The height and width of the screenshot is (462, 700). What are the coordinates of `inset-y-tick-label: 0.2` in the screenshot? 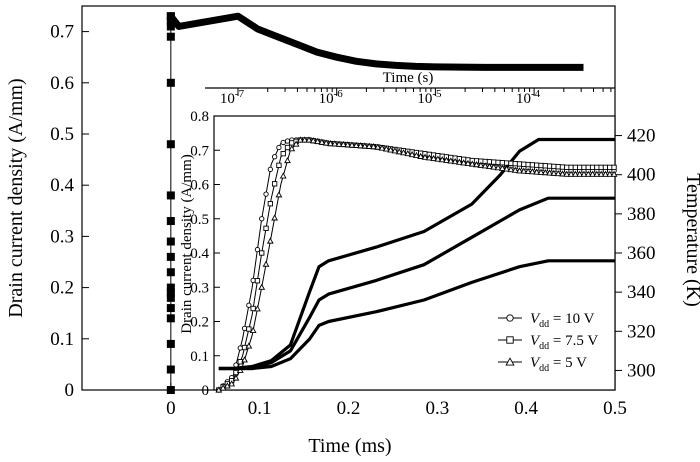 It's located at (199, 323).